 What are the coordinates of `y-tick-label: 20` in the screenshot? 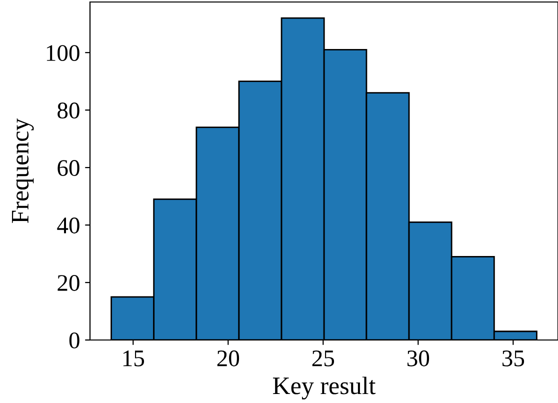 It's located at (69, 283).